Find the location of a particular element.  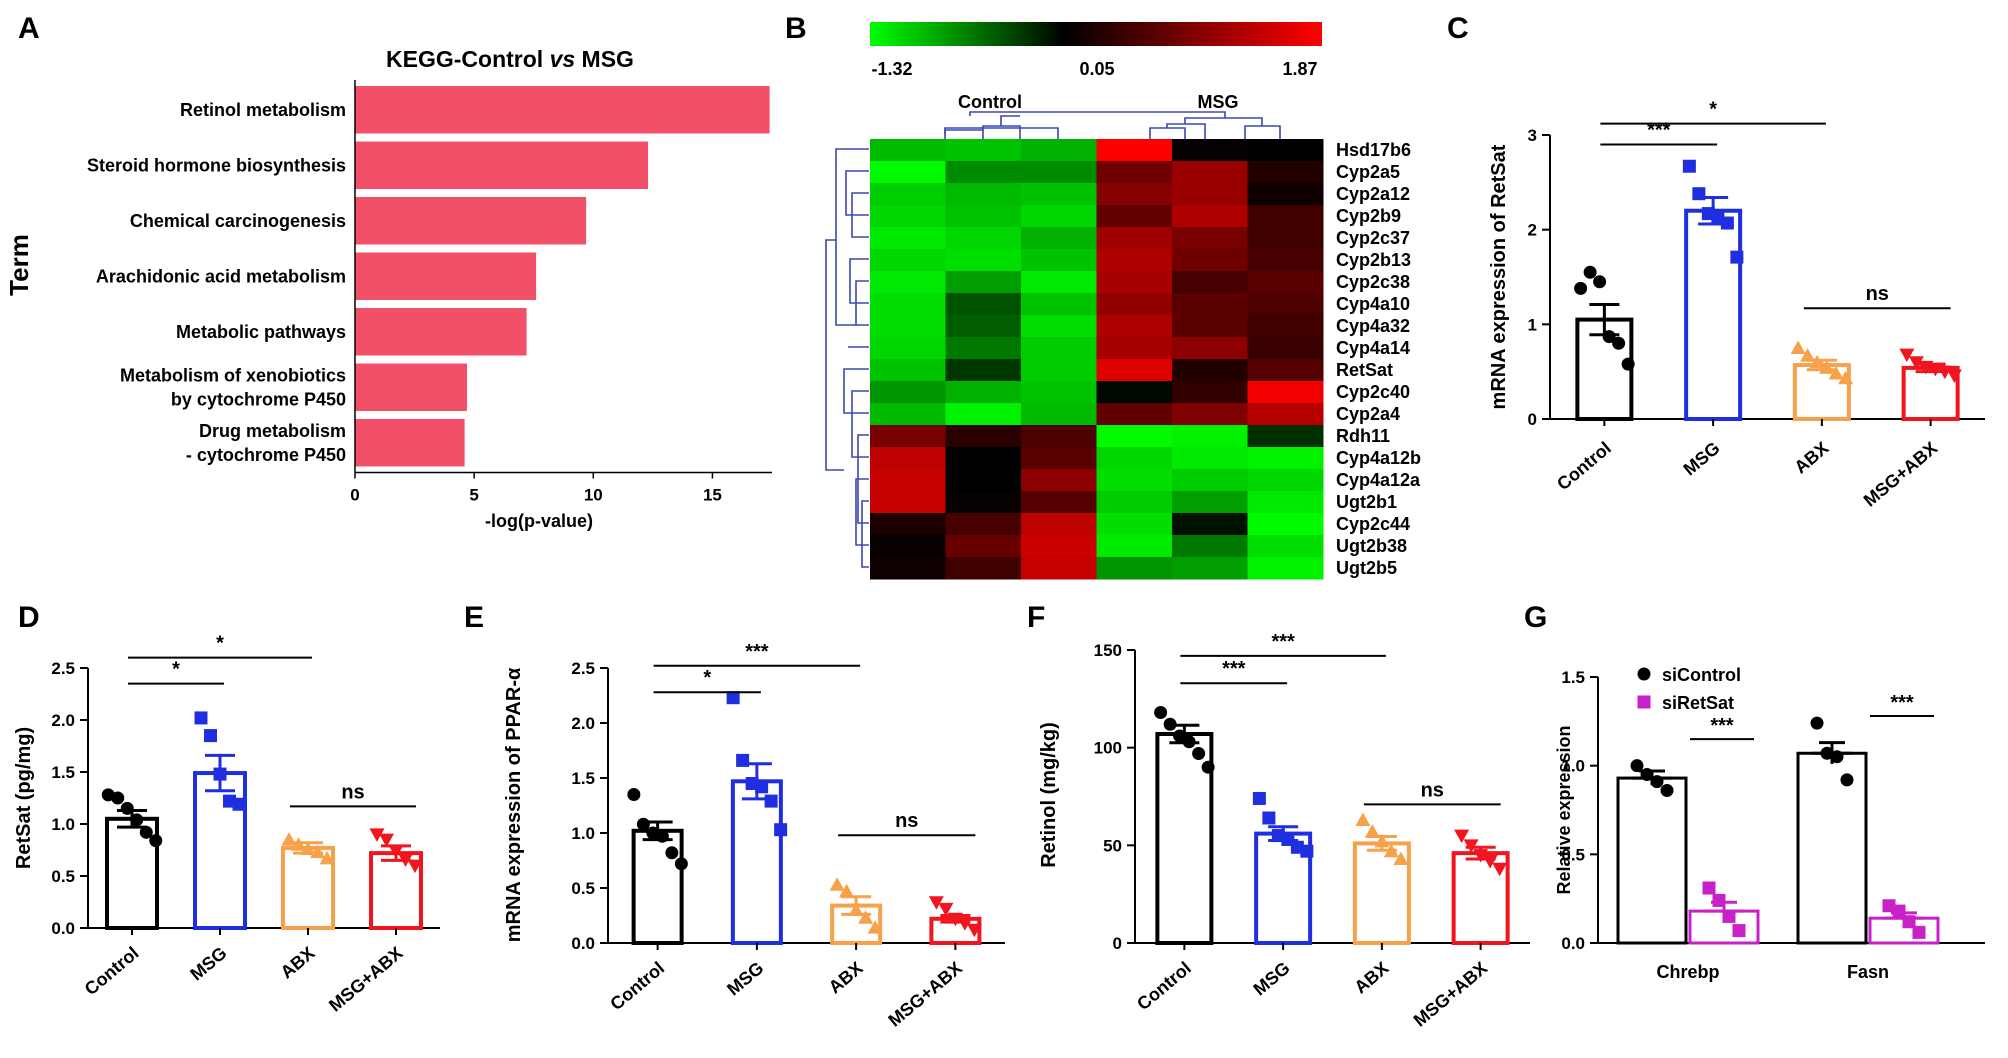

kegg-term-label: Drug metabolism is located at coordinates (272, 431).